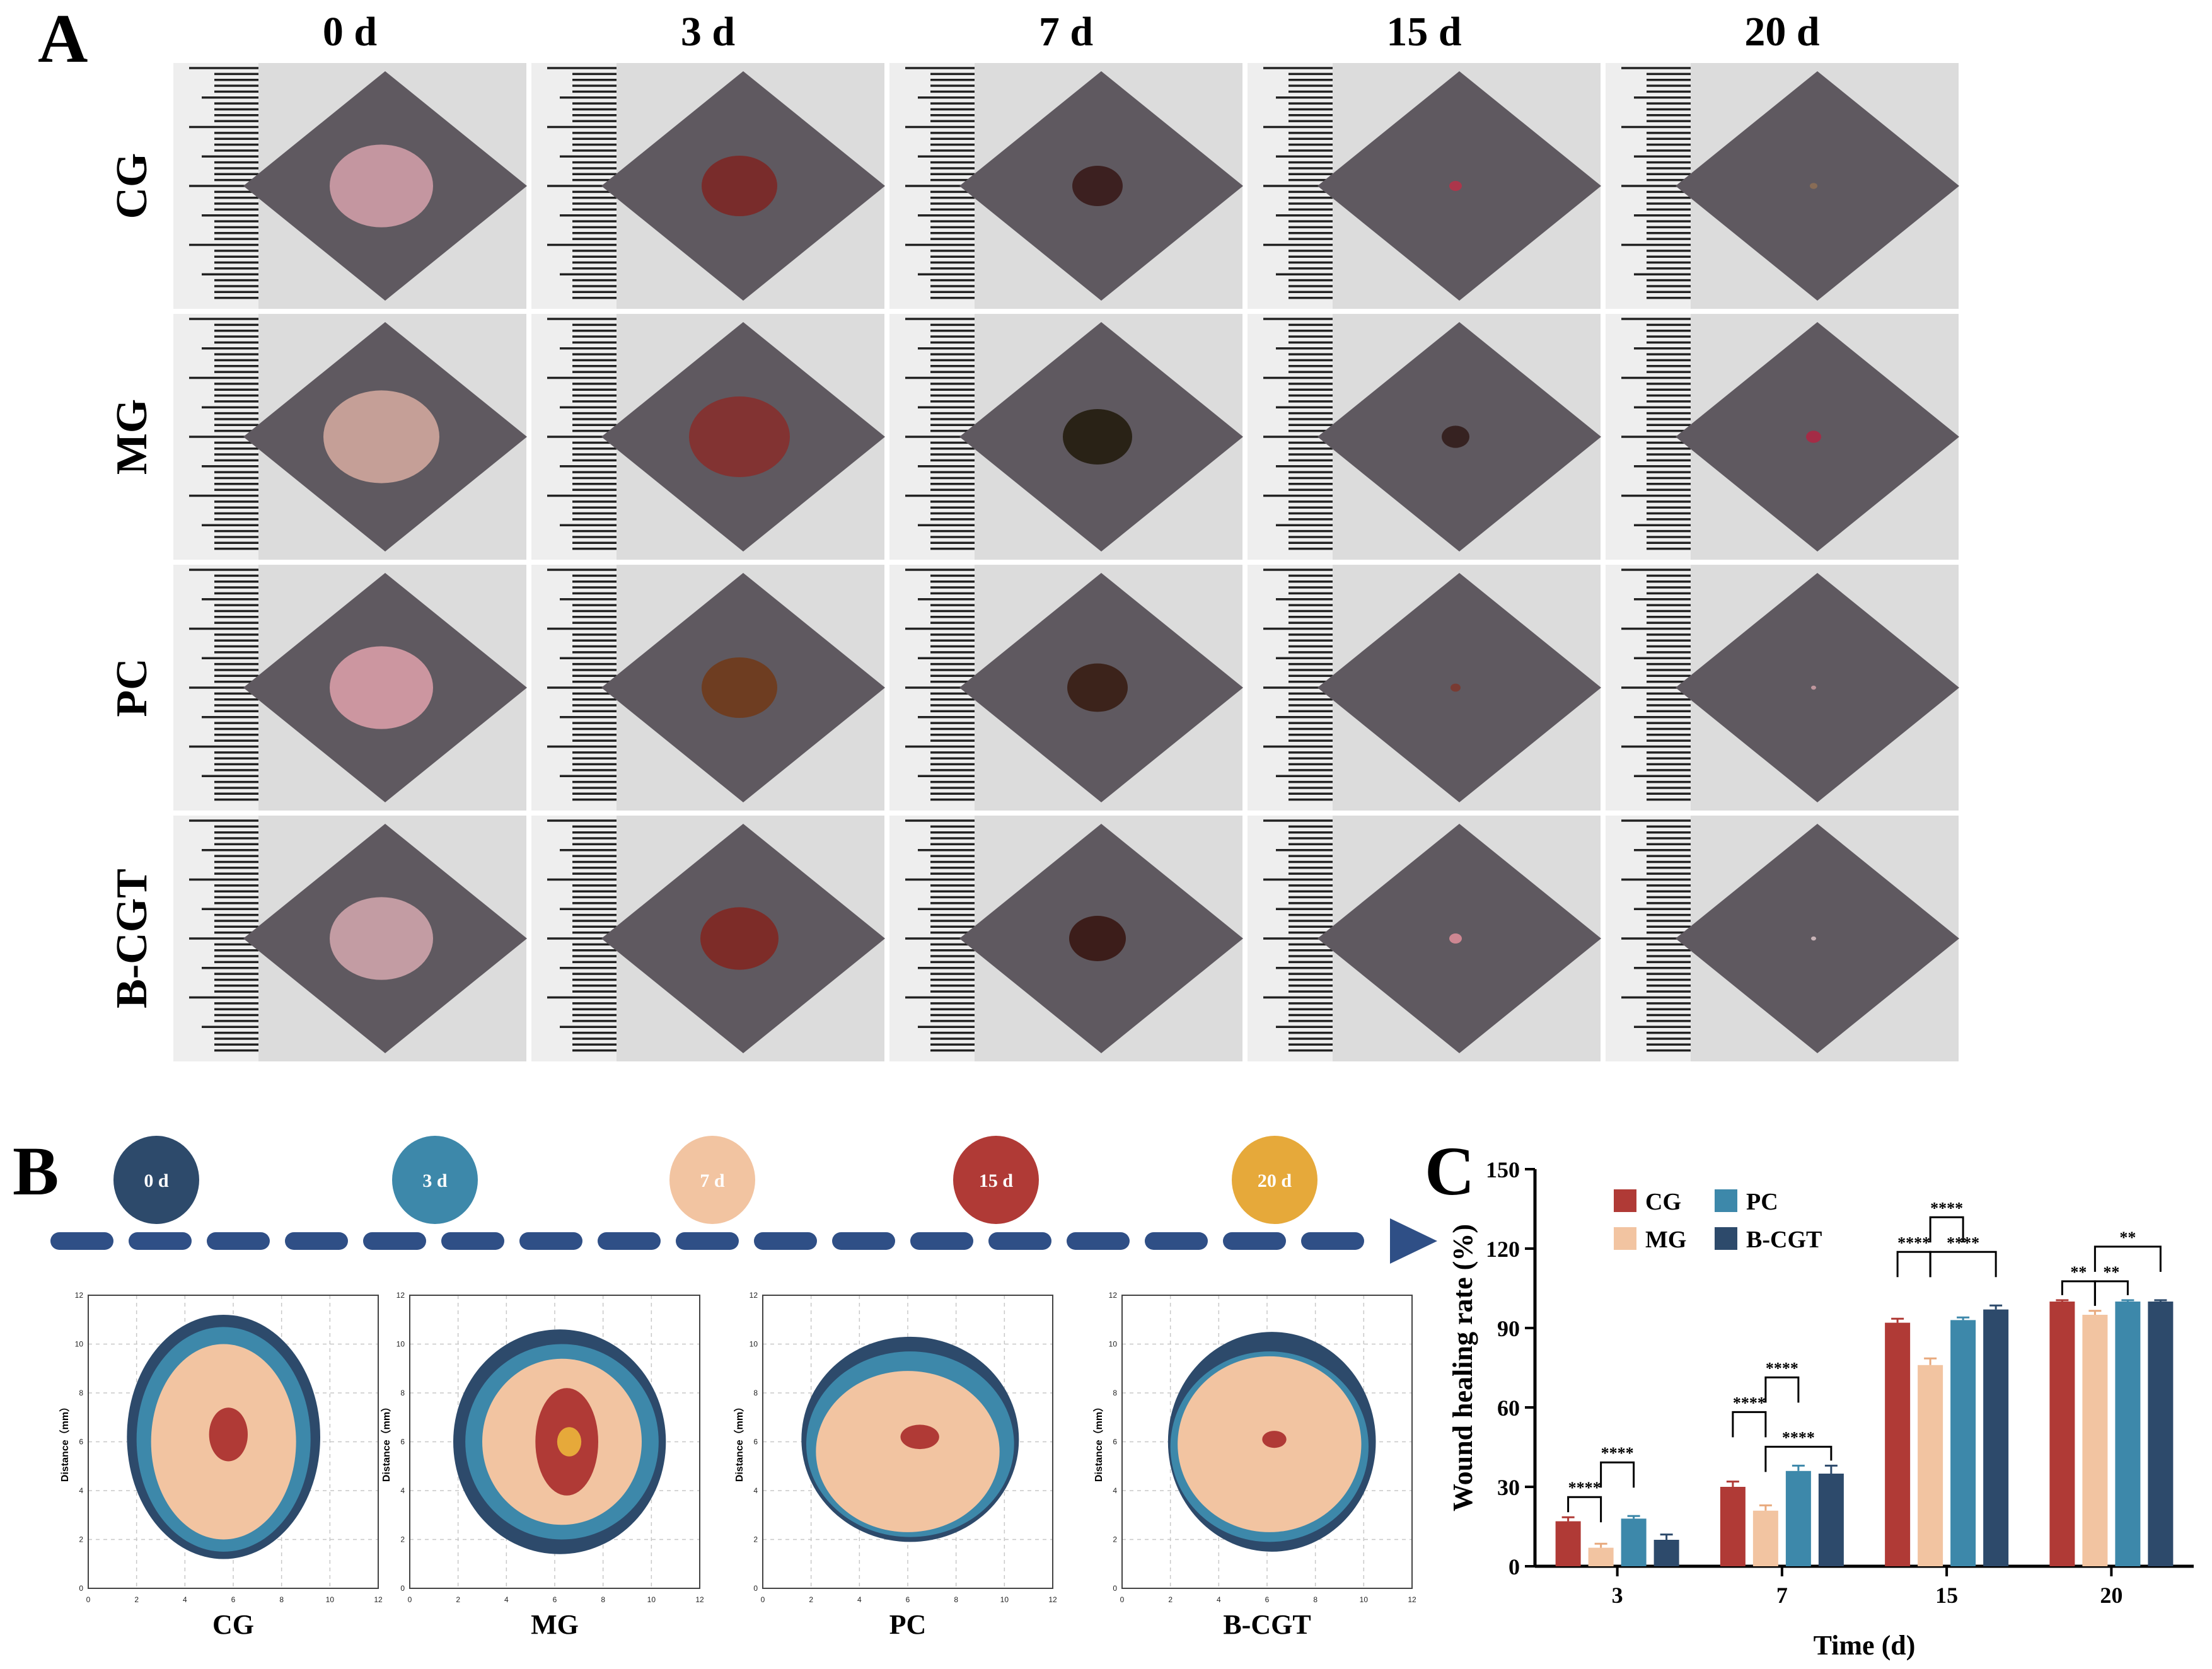  What do you see at coordinates (1718, 1221) in the screenshot?
I see `legend: CG PC MG B-CGT` at bounding box center [1718, 1221].